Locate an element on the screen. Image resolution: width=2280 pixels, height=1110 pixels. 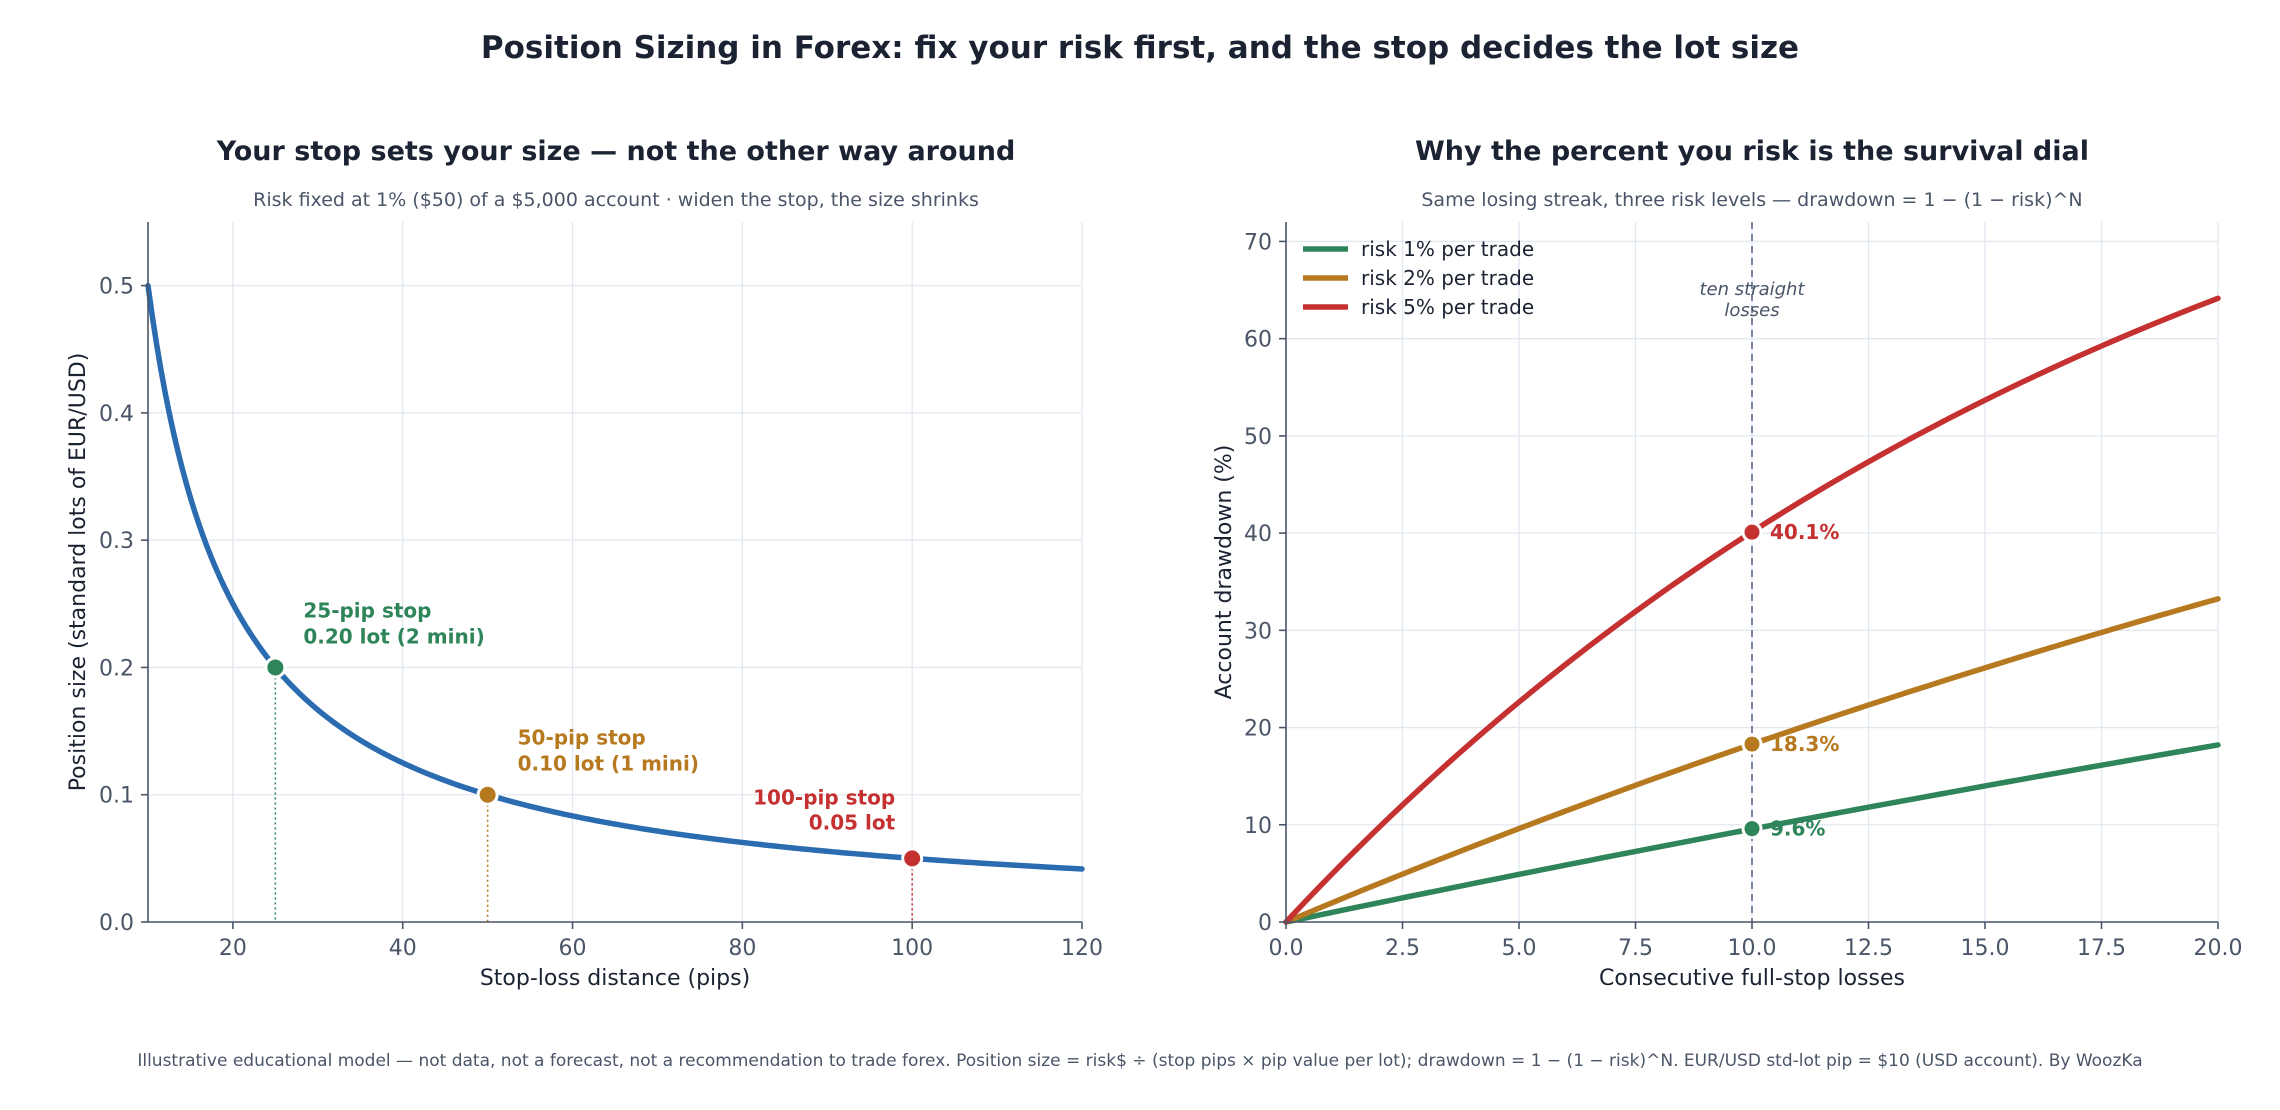
right-markers: 40.1% 18.3% 9.6% is located at coordinates (1790, 680).